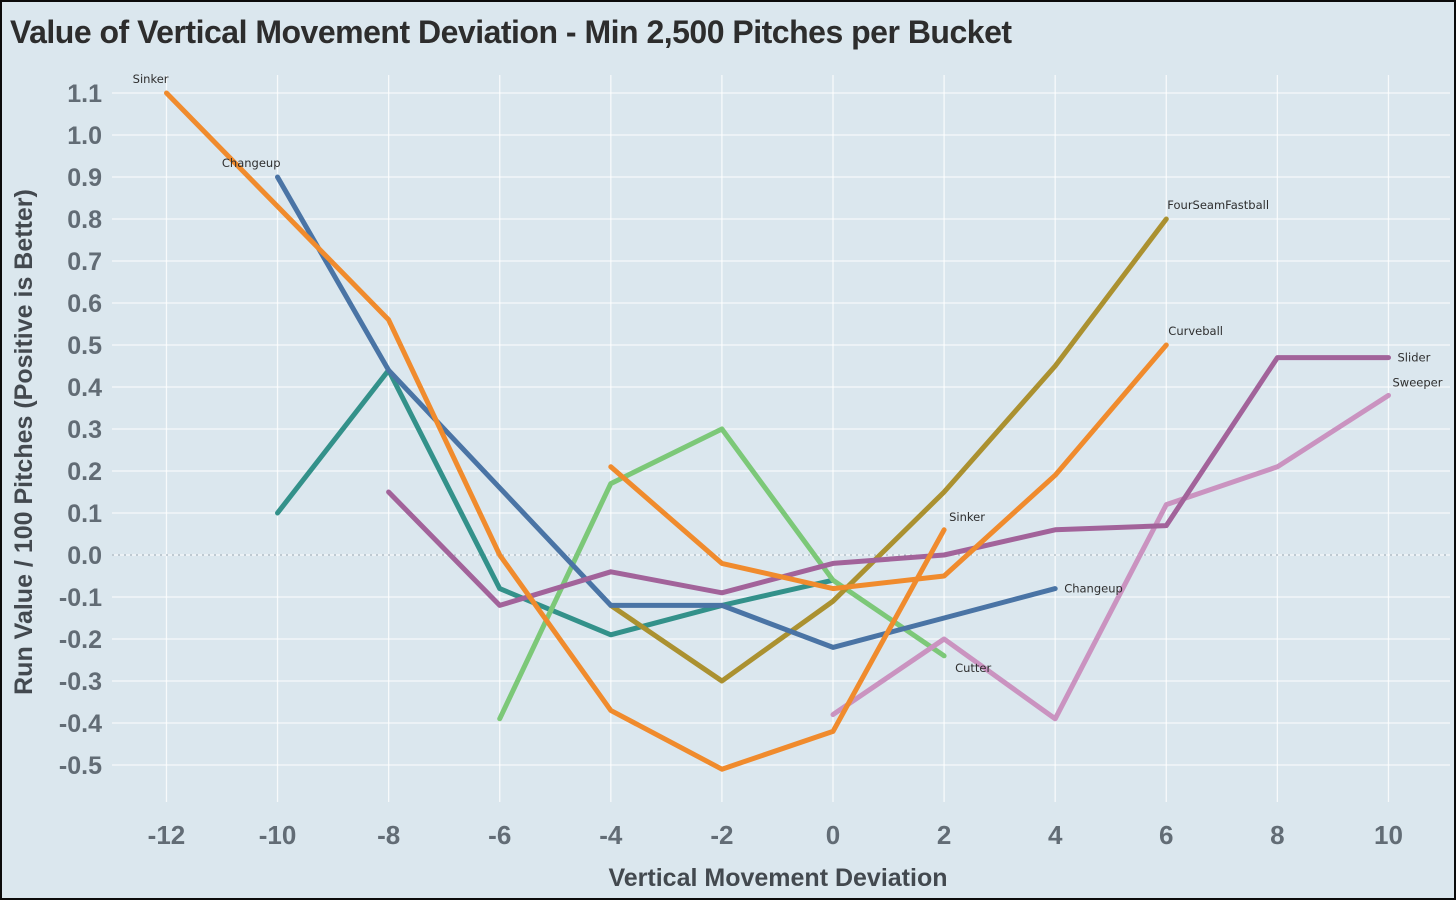 This screenshot has width=1456, height=900. Describe the element at coordinates (1218, 205) in the screenshot. I see `series-label-fourseamfastball-end: FourSeamFastball` at that location.